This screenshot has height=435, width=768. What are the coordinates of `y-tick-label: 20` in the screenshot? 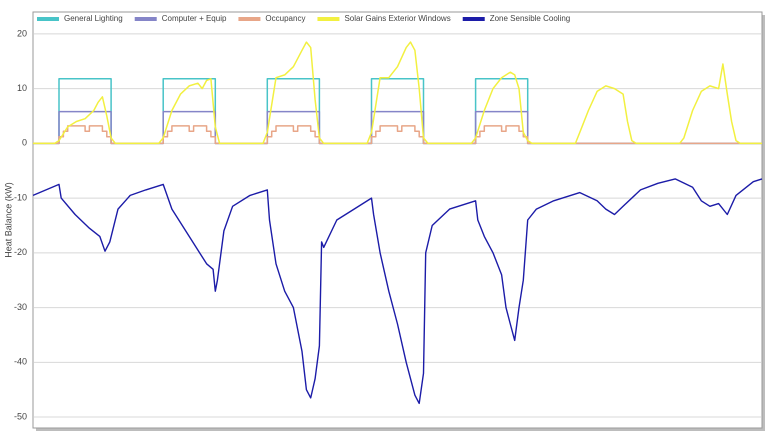 It's located at (22, 33).